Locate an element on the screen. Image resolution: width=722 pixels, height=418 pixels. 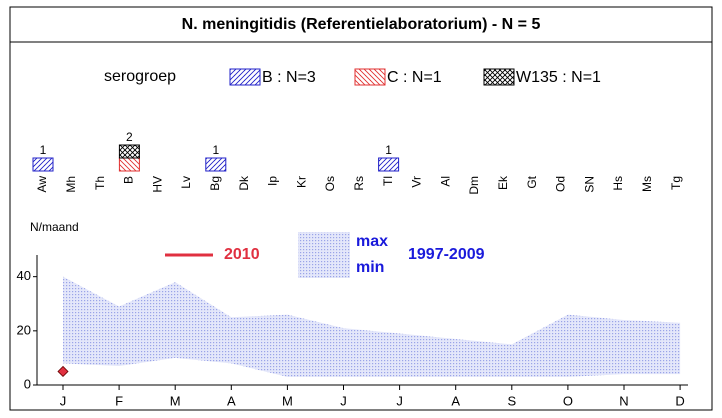
y-tick-label: 0 is located at coordinates (27, 383).